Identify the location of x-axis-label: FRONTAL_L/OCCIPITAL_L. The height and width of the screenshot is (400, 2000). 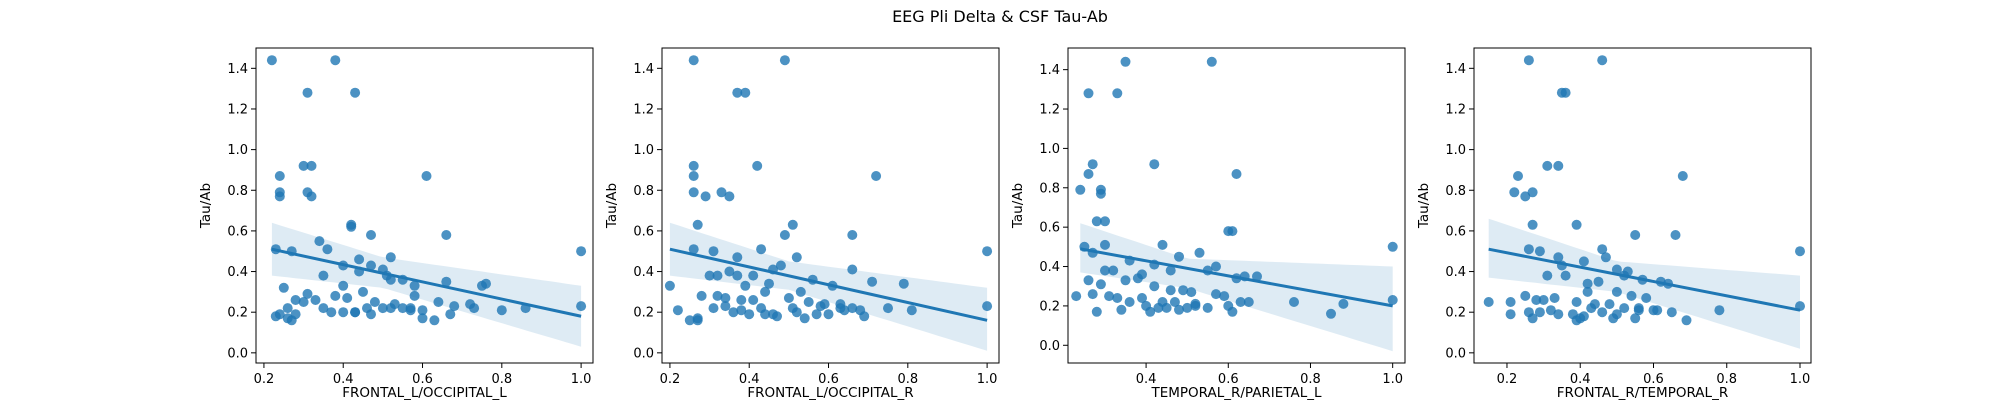
(424, 392).